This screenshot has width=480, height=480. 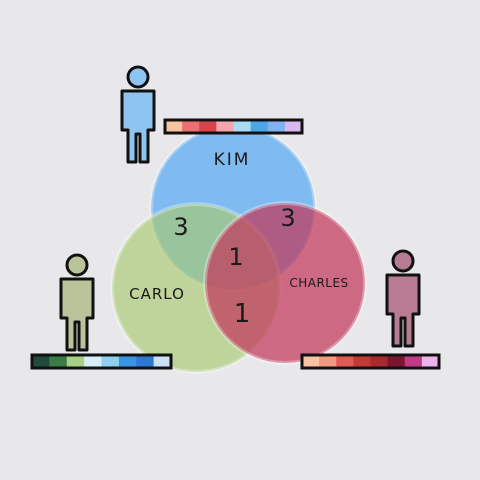 I want to click on count-kim-charles: 3, so click(x=287, y=218).